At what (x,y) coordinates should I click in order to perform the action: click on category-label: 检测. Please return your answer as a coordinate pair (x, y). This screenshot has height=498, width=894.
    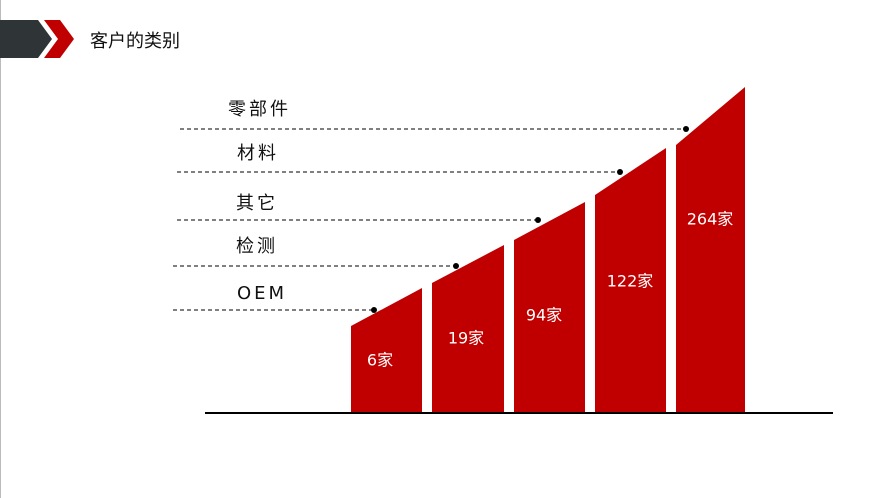
    Looking at the image, I should click on (257, 246).